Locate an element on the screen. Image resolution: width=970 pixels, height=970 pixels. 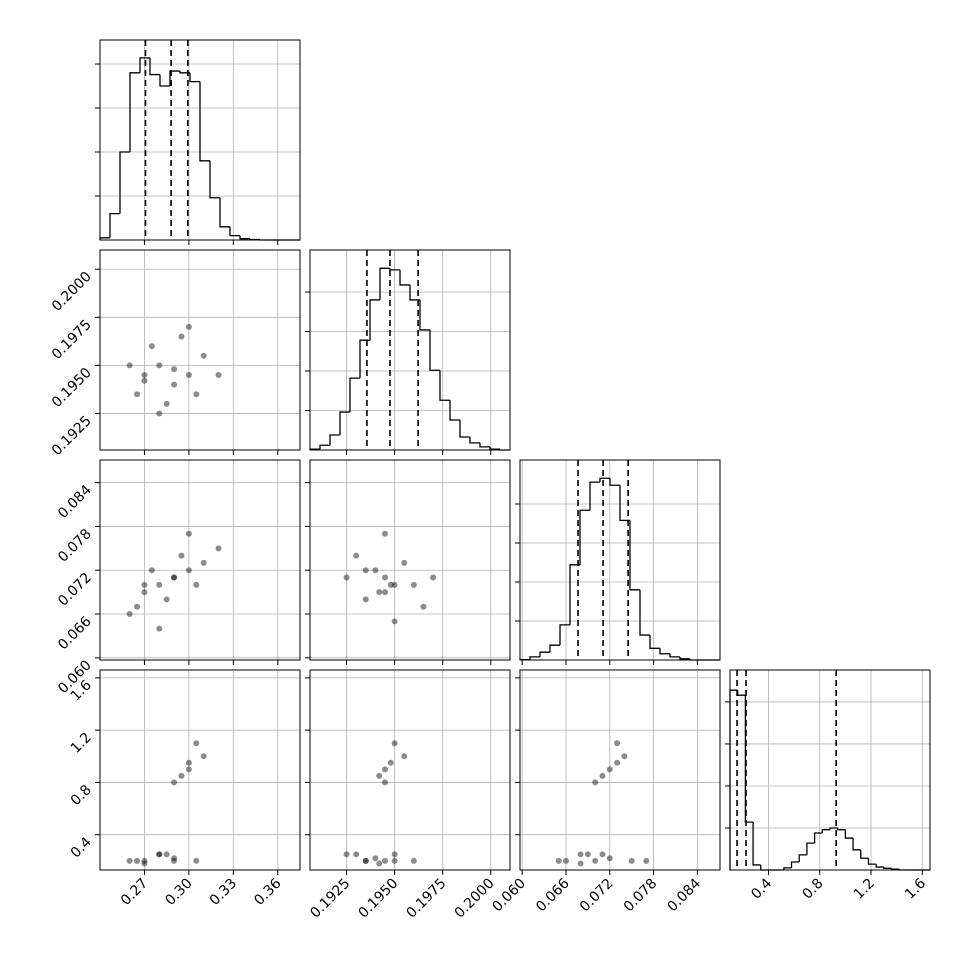
x-tick-label: 0.33 is located at coordinates (223, 892).